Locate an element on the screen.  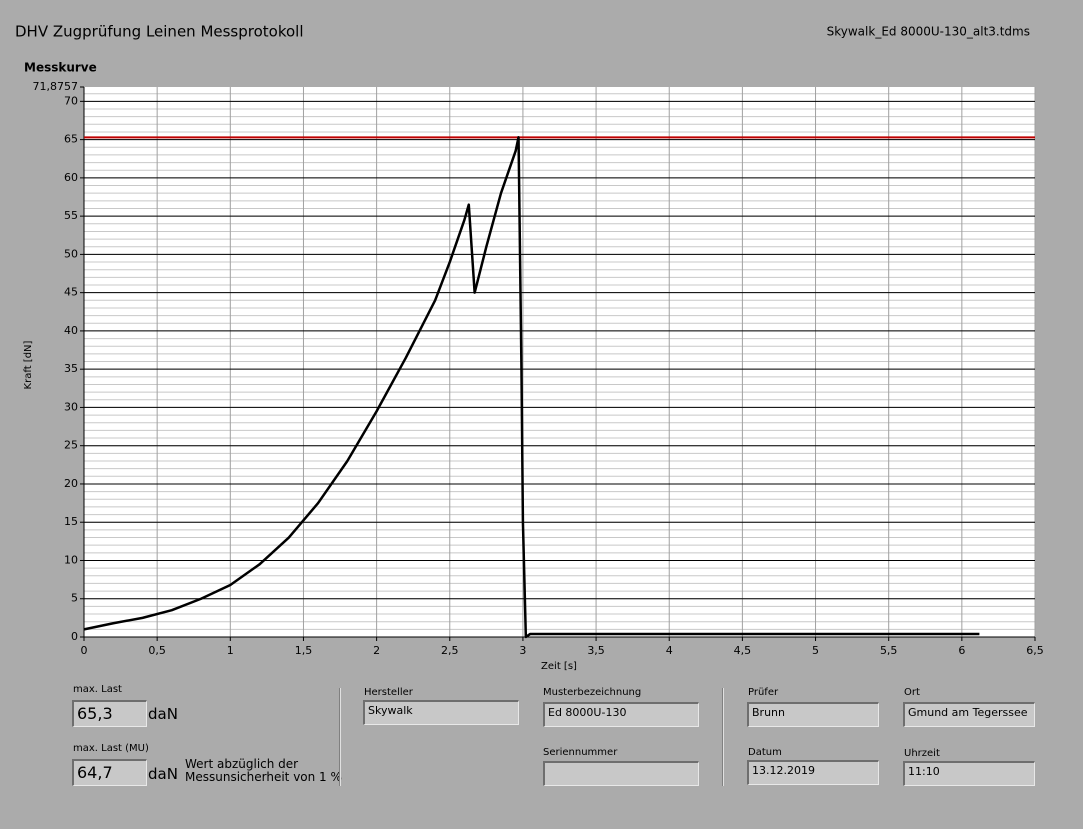
y-tick-label: 60 is located at coordinates (71, 177).